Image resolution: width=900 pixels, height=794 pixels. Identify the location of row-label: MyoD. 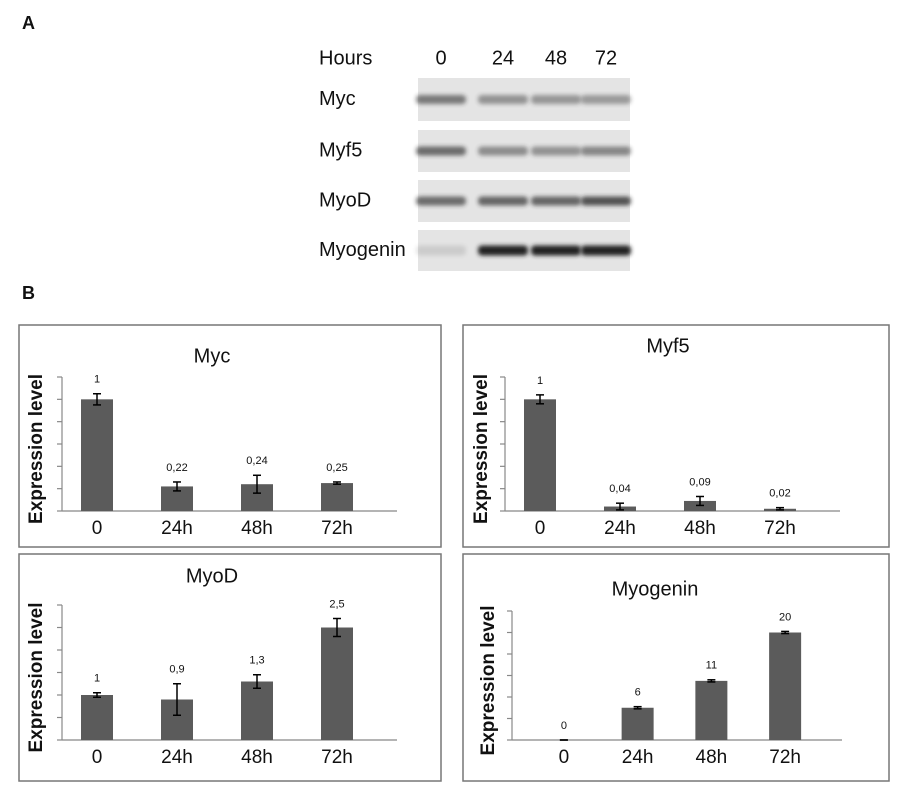
(345, 200).